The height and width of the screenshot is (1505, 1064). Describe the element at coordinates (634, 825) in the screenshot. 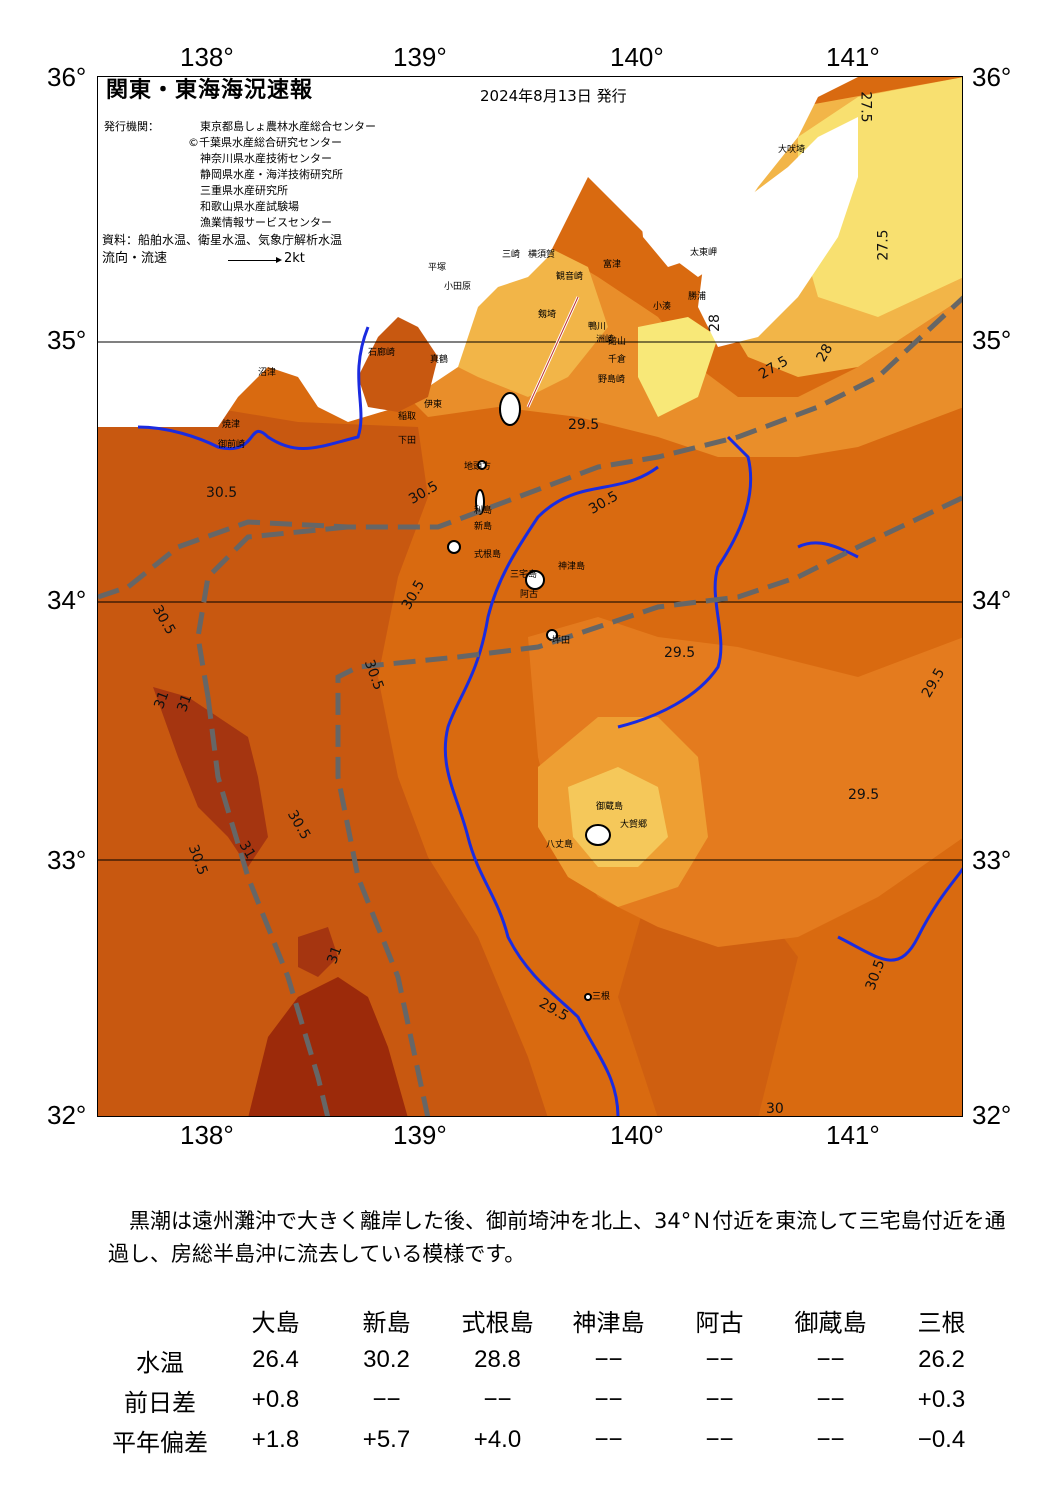

I see `place-label: 大賀郷` at that location.